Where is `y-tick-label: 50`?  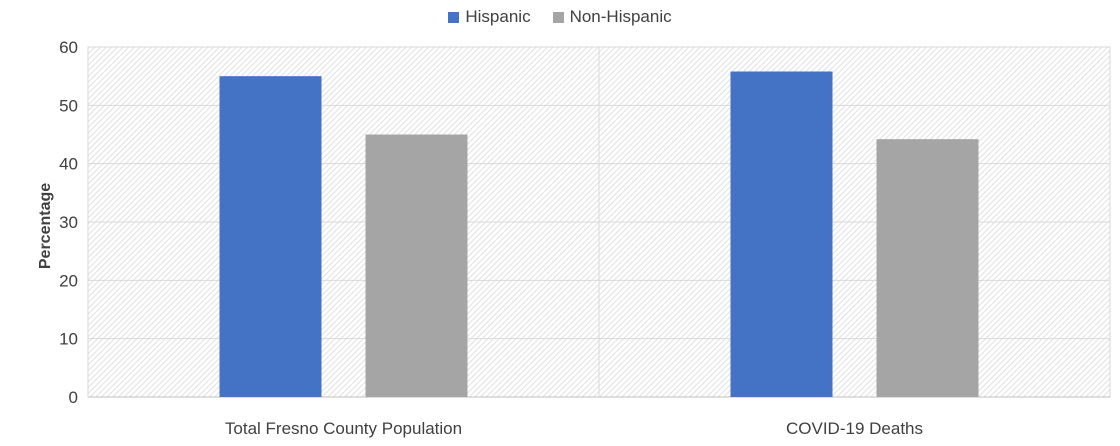 y-tick-label: 50 is located at coordinates (68, 105).